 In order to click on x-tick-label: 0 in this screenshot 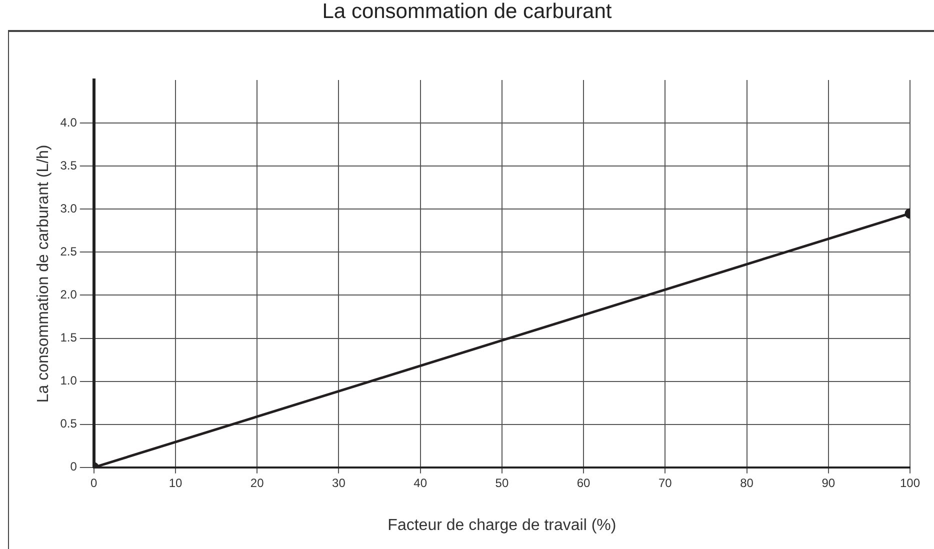, I will do `click(94, 483)`.